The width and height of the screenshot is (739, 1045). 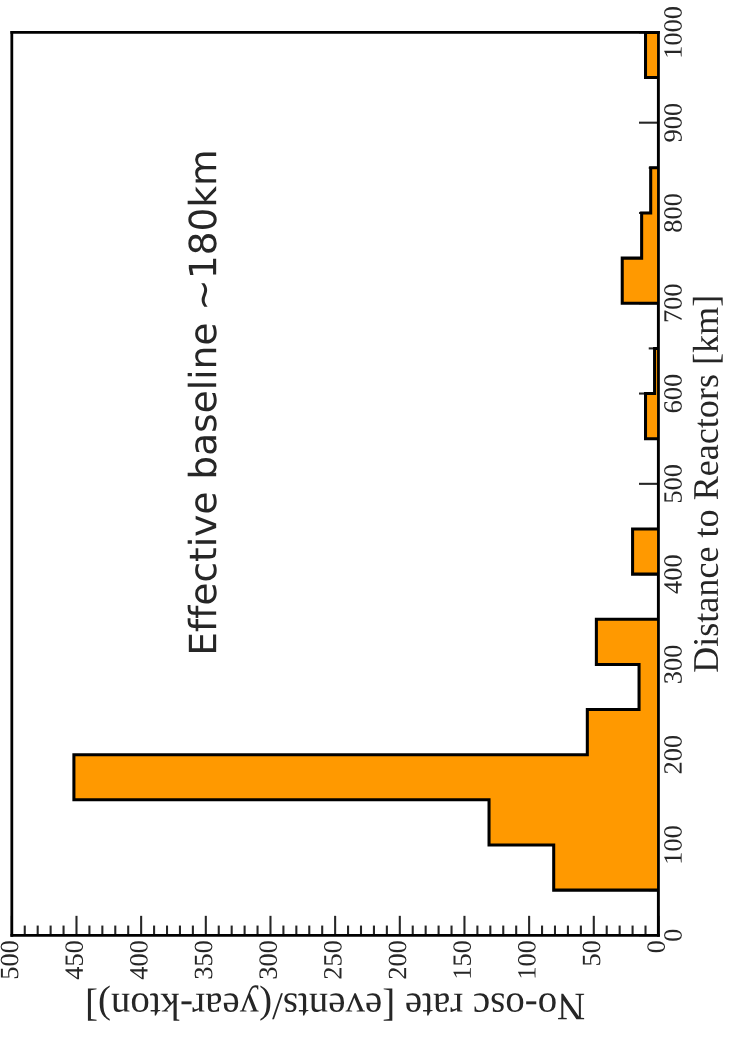 What do you see at coordinates (673, 574) in the screenshot?
I see `y-tick-label: 400` at bounding box center [673, 574].